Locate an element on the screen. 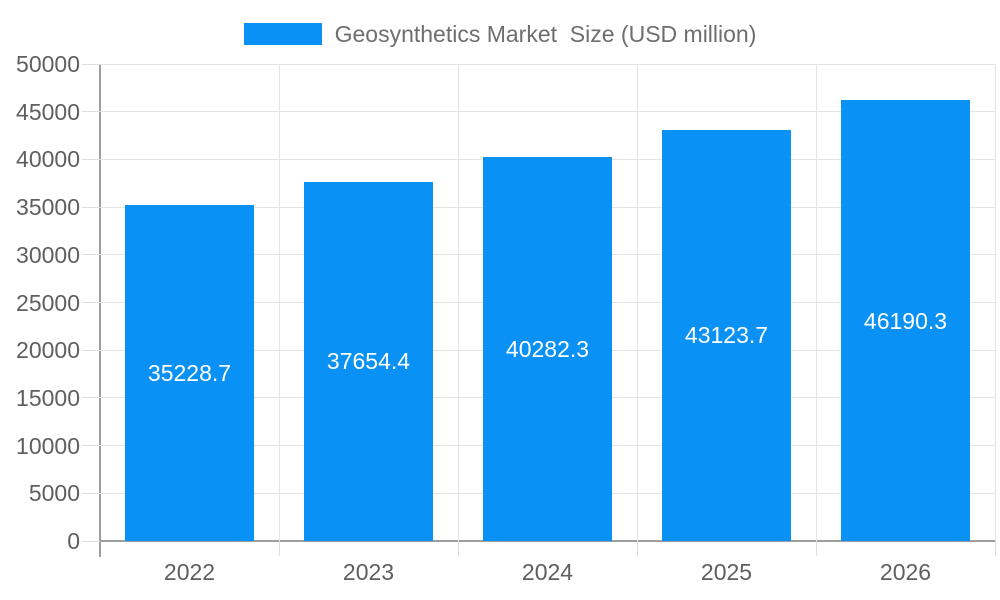 This screenshot has height=600, width=1000. bar-value-label: 37654.4 is located at coordinates (368, 361).